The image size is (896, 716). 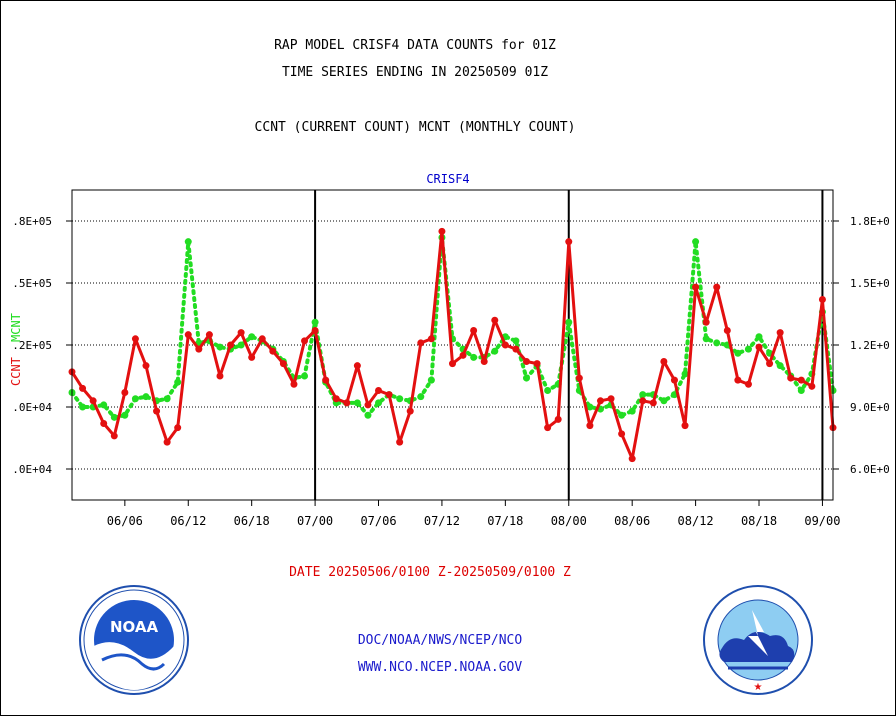 What do you see at coordinates (430, 572) in the screenshot?
I see `date-range-label: DATE 20250506/0100 Z-20250509/0100 Z` at bounding box center [430, 572].